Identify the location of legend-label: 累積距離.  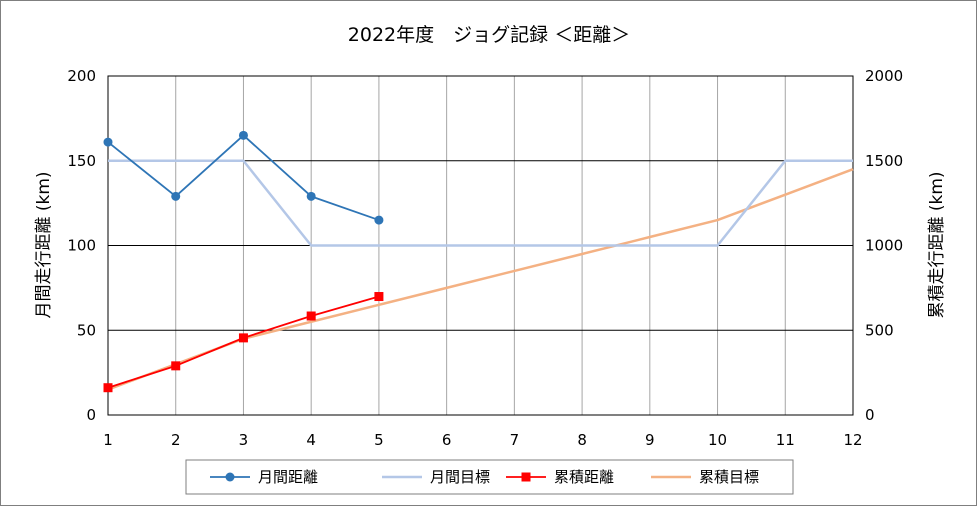
(584, 477).